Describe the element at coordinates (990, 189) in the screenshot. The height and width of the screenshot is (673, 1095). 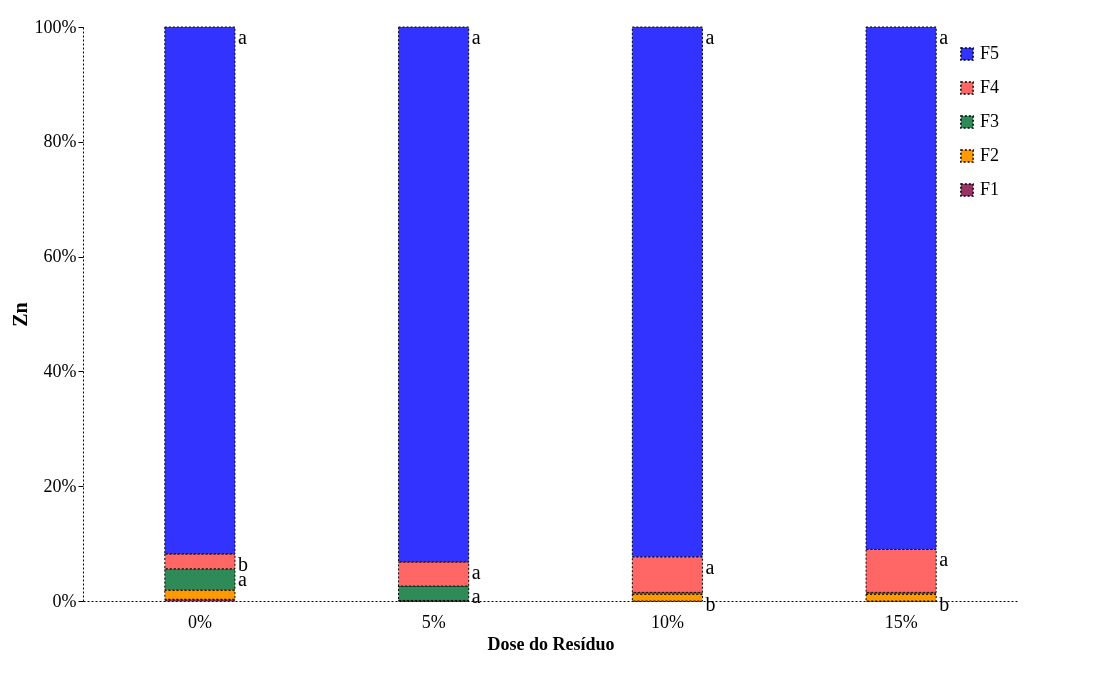
I see `legend-label: F1` at that location.